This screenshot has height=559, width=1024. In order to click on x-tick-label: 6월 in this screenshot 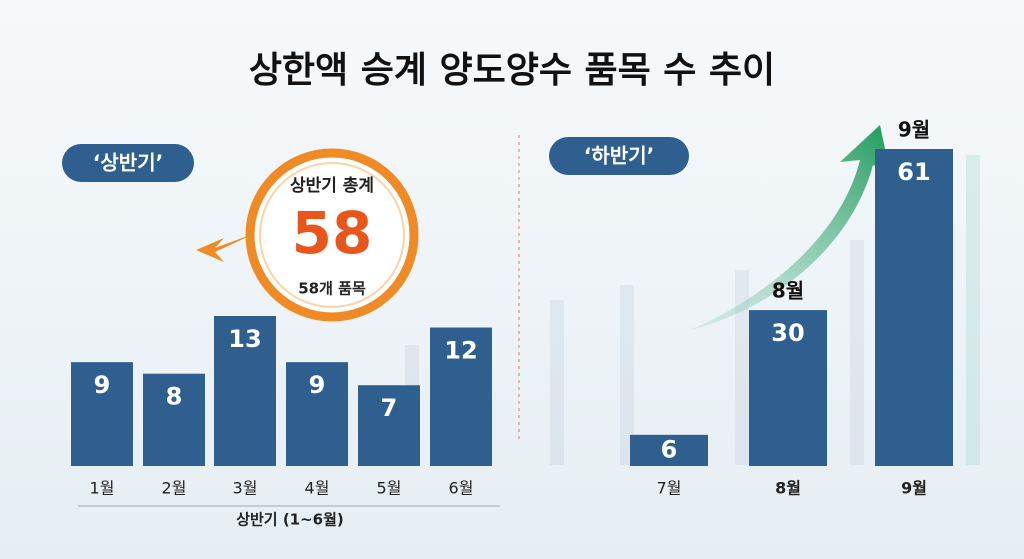, I will do `click(461, 488)`.